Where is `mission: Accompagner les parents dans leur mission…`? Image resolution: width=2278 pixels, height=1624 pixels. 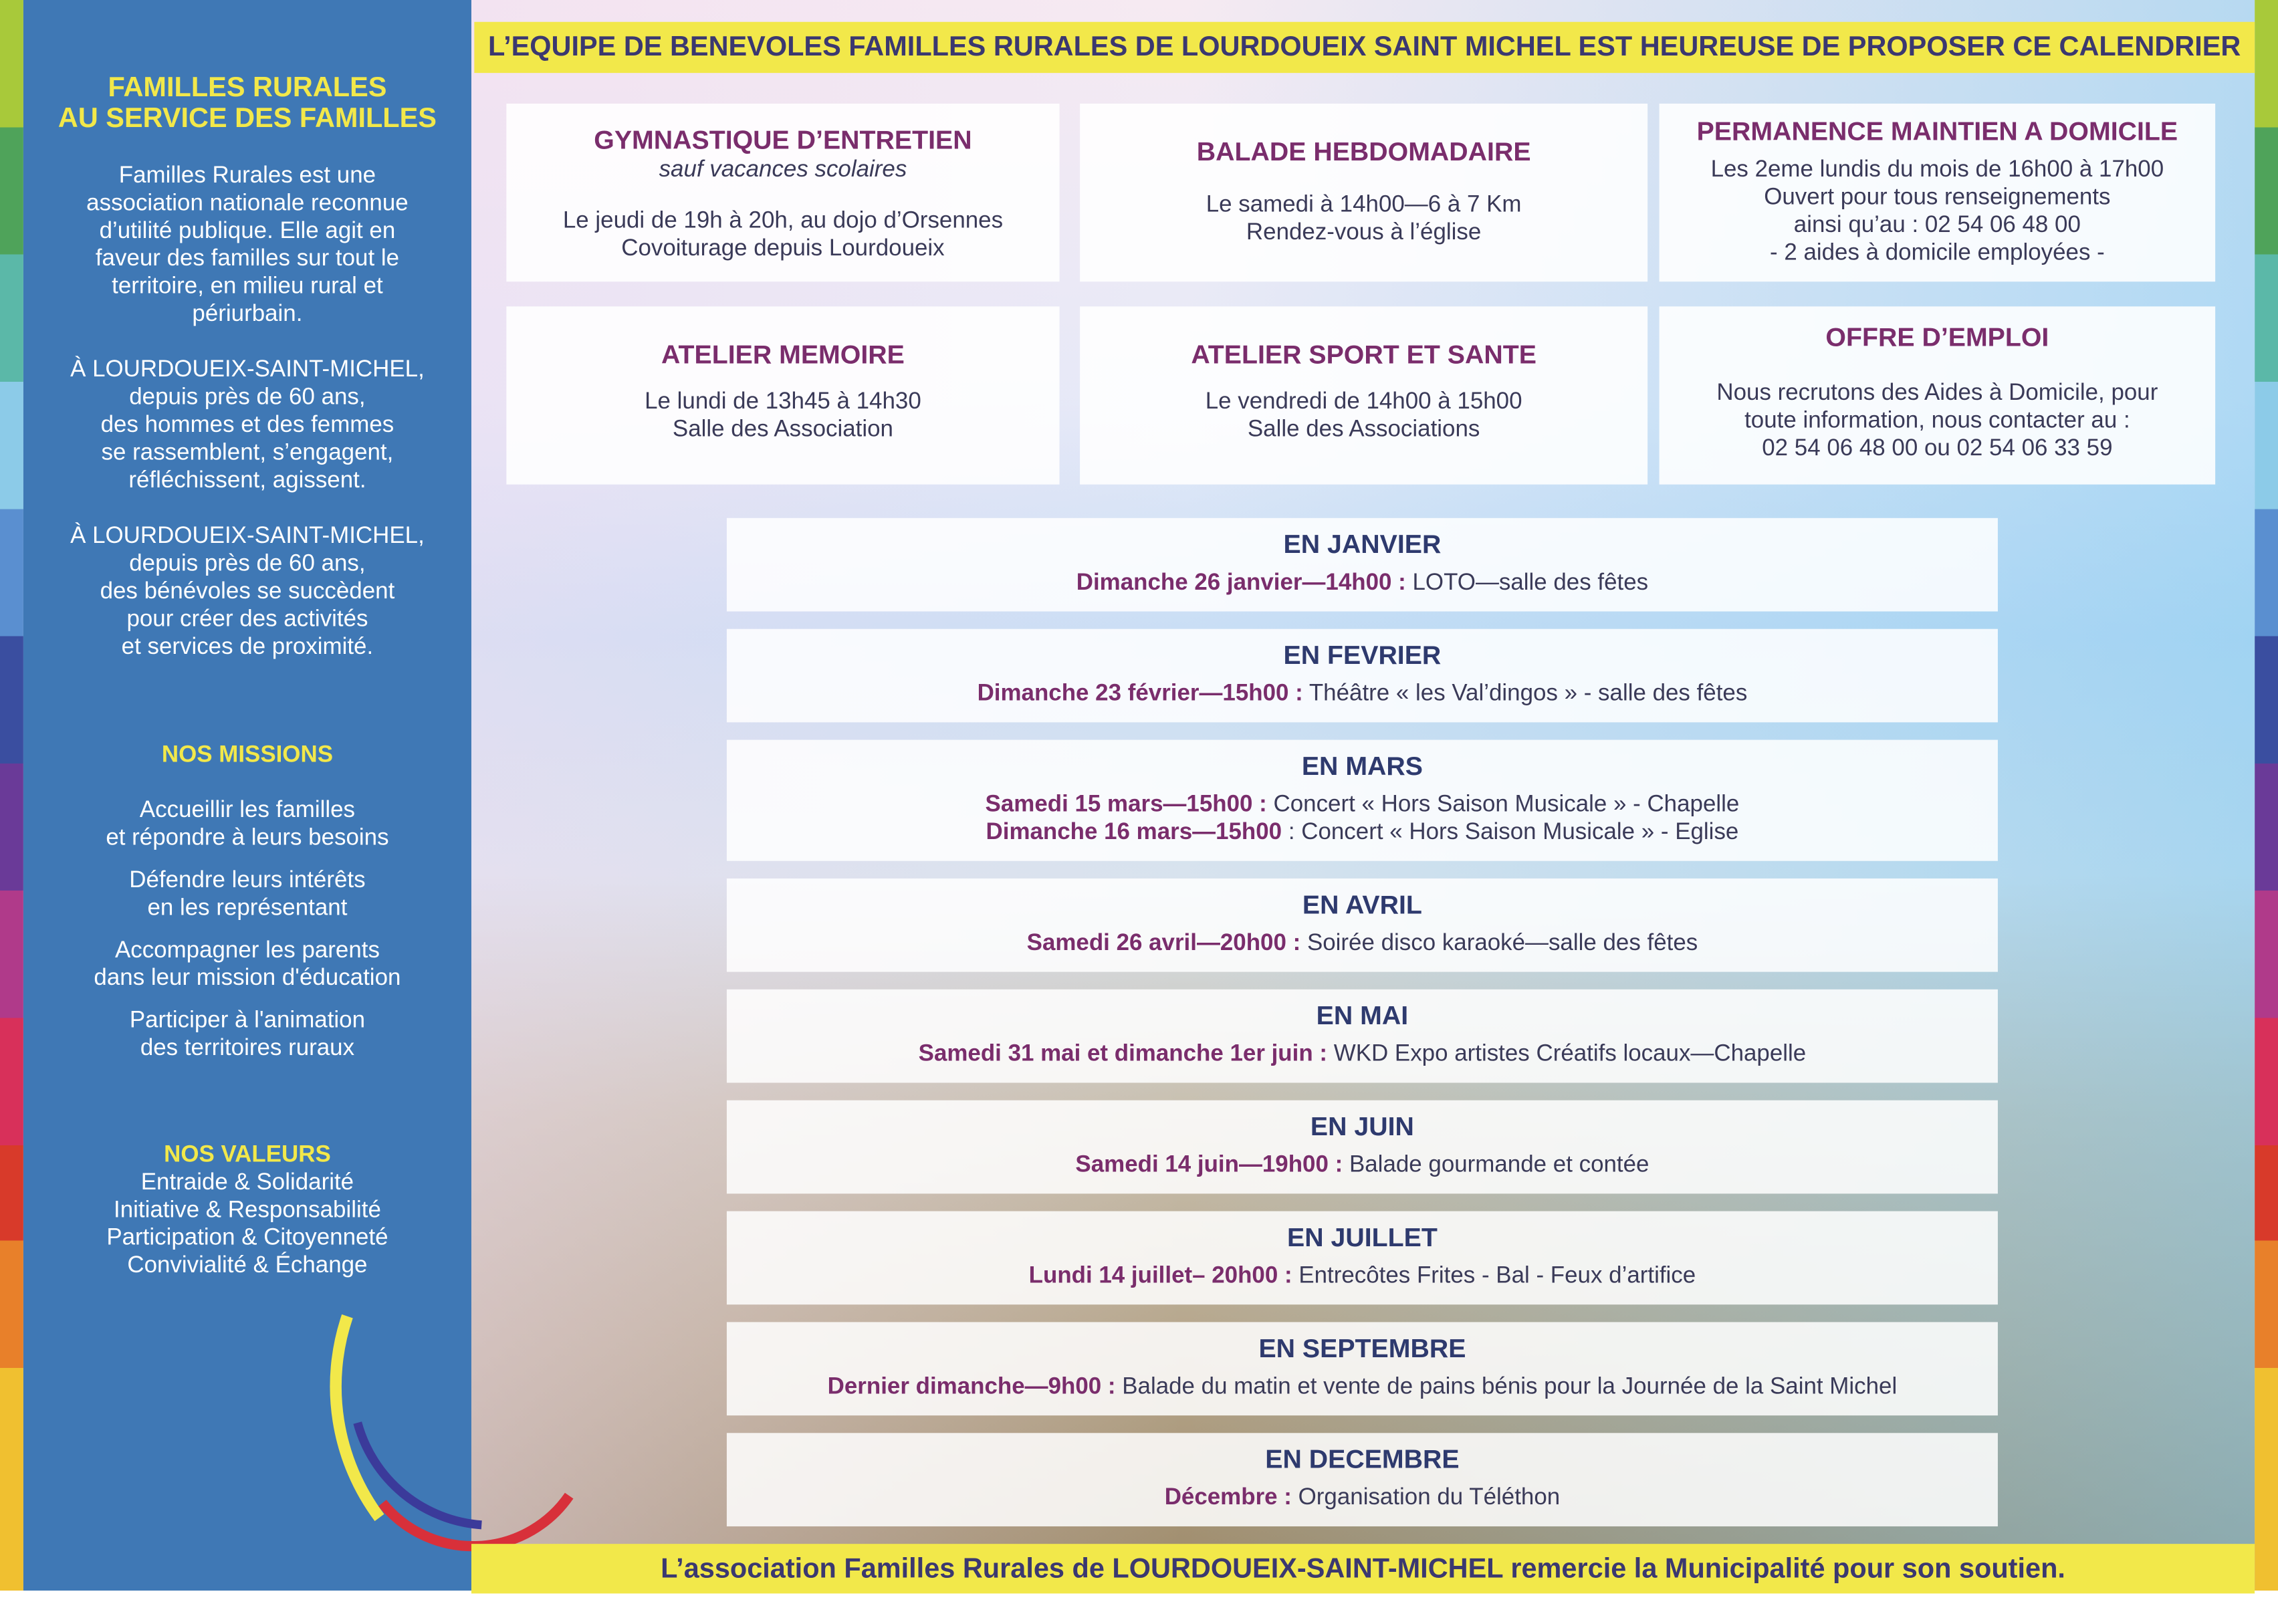
mission: Accompagner les parents dans leur mission… is located at coordinates (247, 964).